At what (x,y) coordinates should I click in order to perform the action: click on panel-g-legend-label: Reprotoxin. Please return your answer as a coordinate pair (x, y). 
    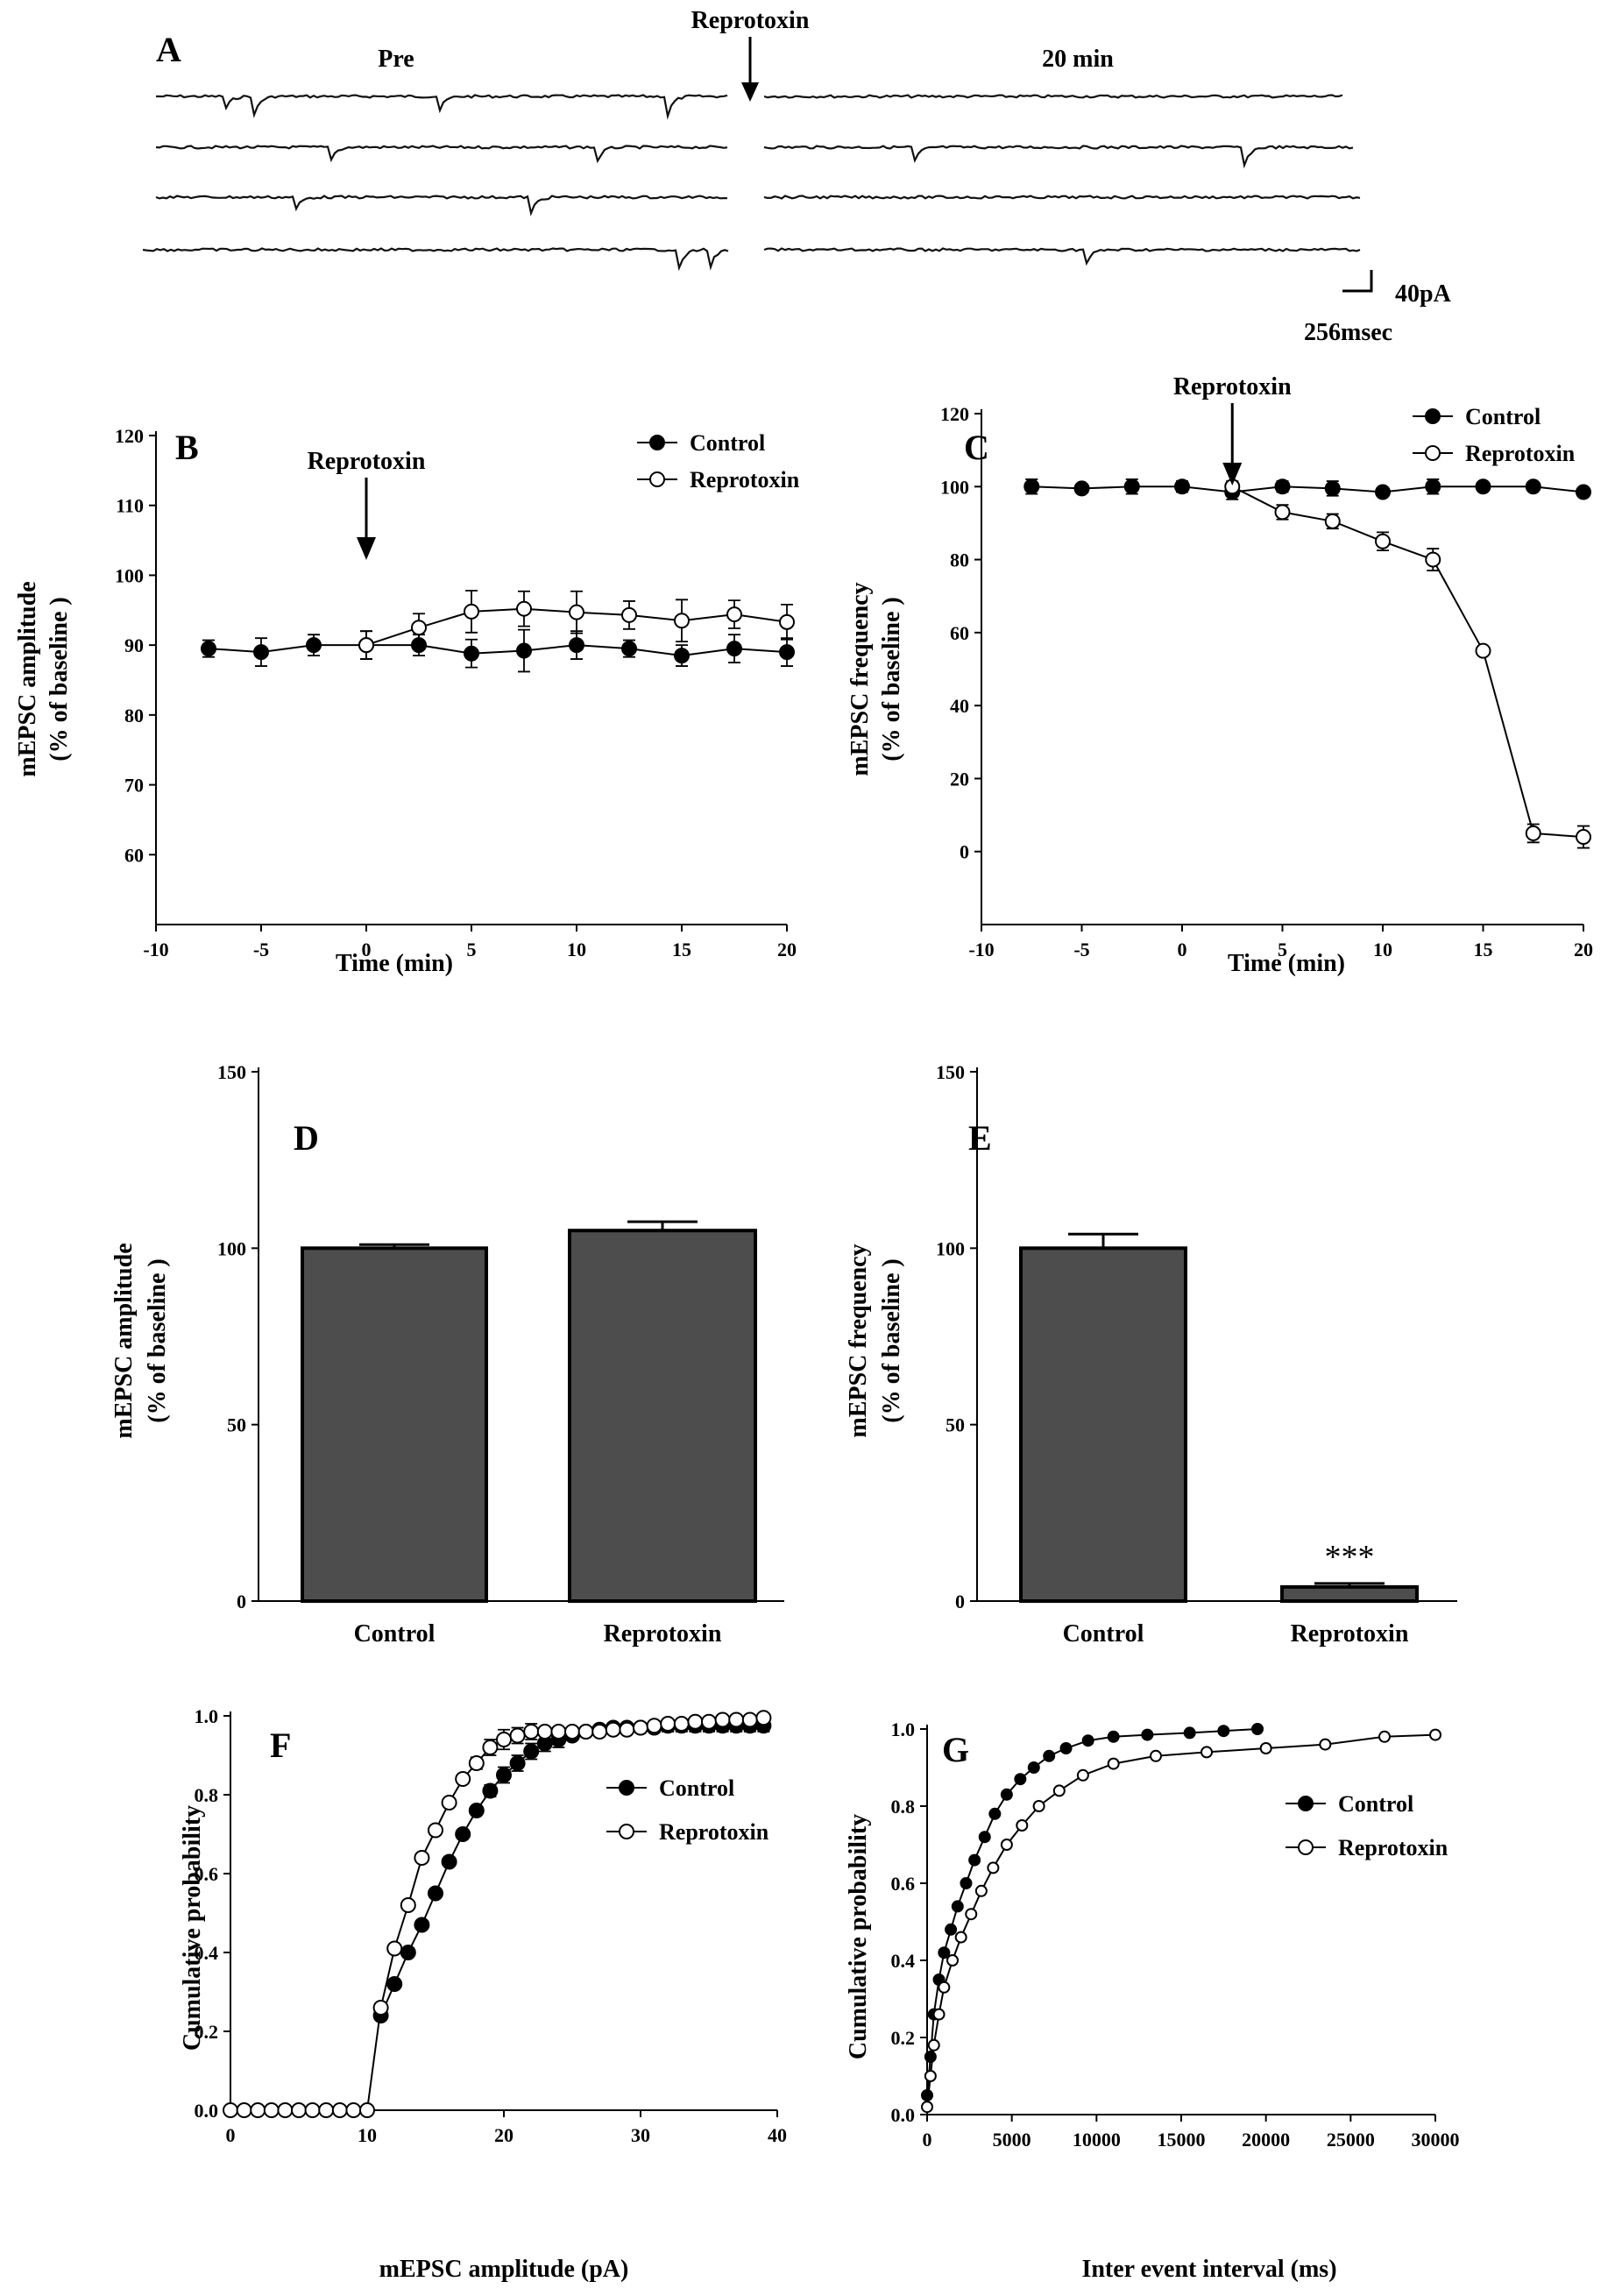
    Looking at the image, I should click on (1393, 1847).